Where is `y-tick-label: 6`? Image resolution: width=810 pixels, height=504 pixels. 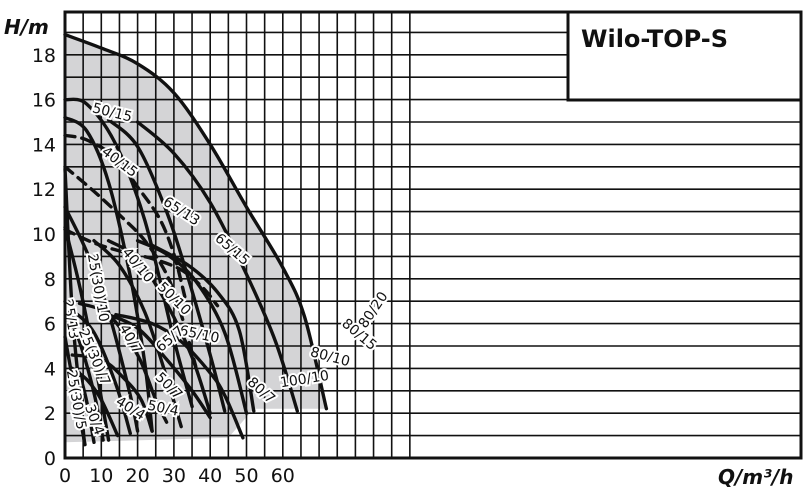
y-tick-label: 6 is located at coordinates (50, 325).